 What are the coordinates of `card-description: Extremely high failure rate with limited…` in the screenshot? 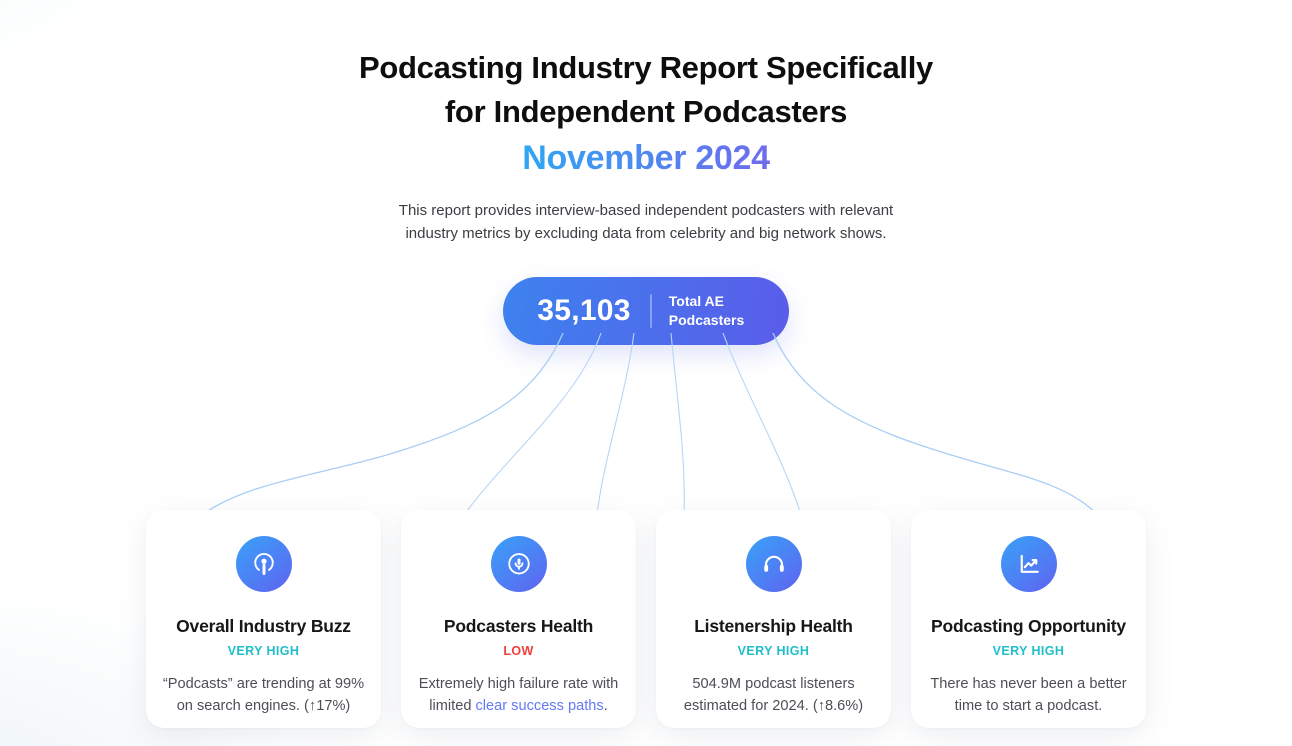 It's located at (518, 696).